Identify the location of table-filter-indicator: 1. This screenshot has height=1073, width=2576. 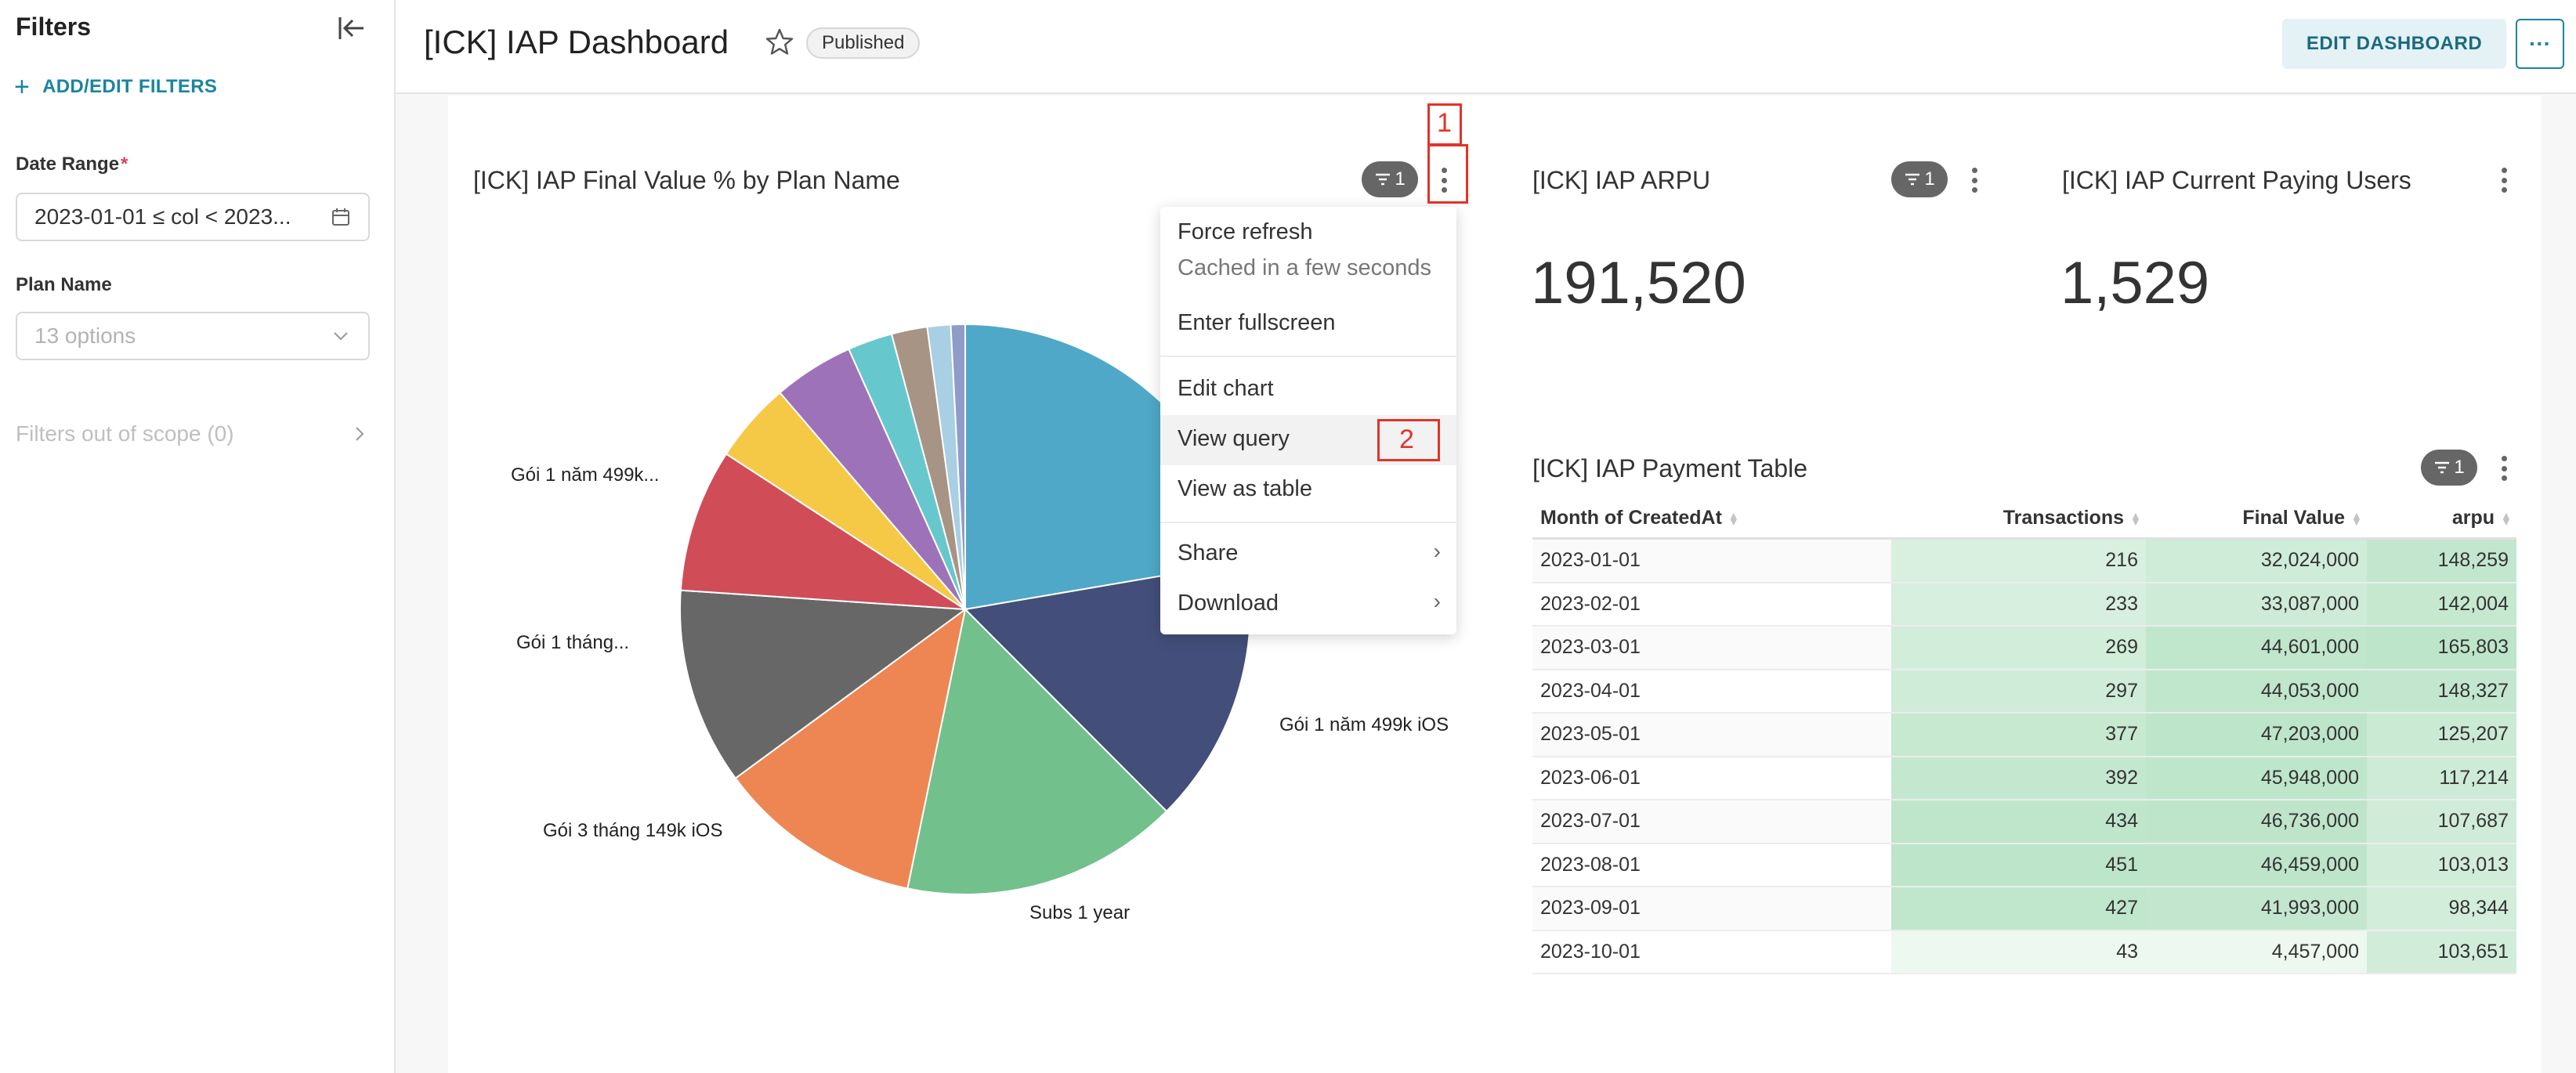
(2449, 468).